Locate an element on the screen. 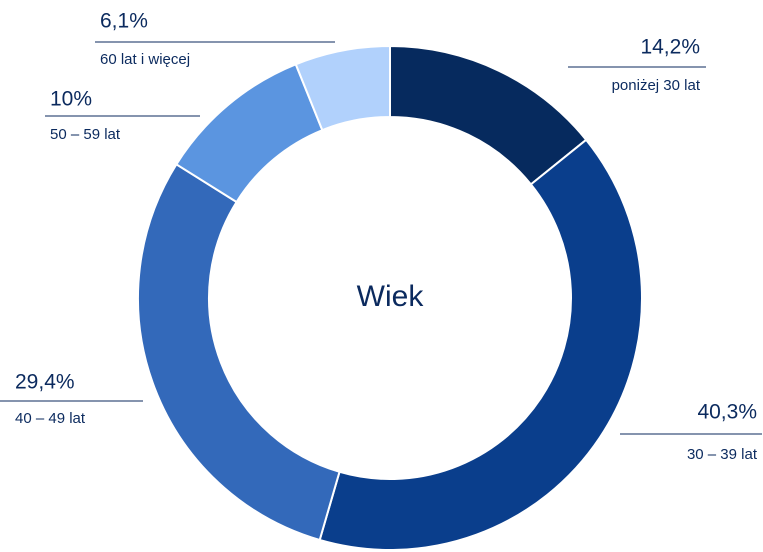  center-label: Wiek is located at coordinates (391, 296).